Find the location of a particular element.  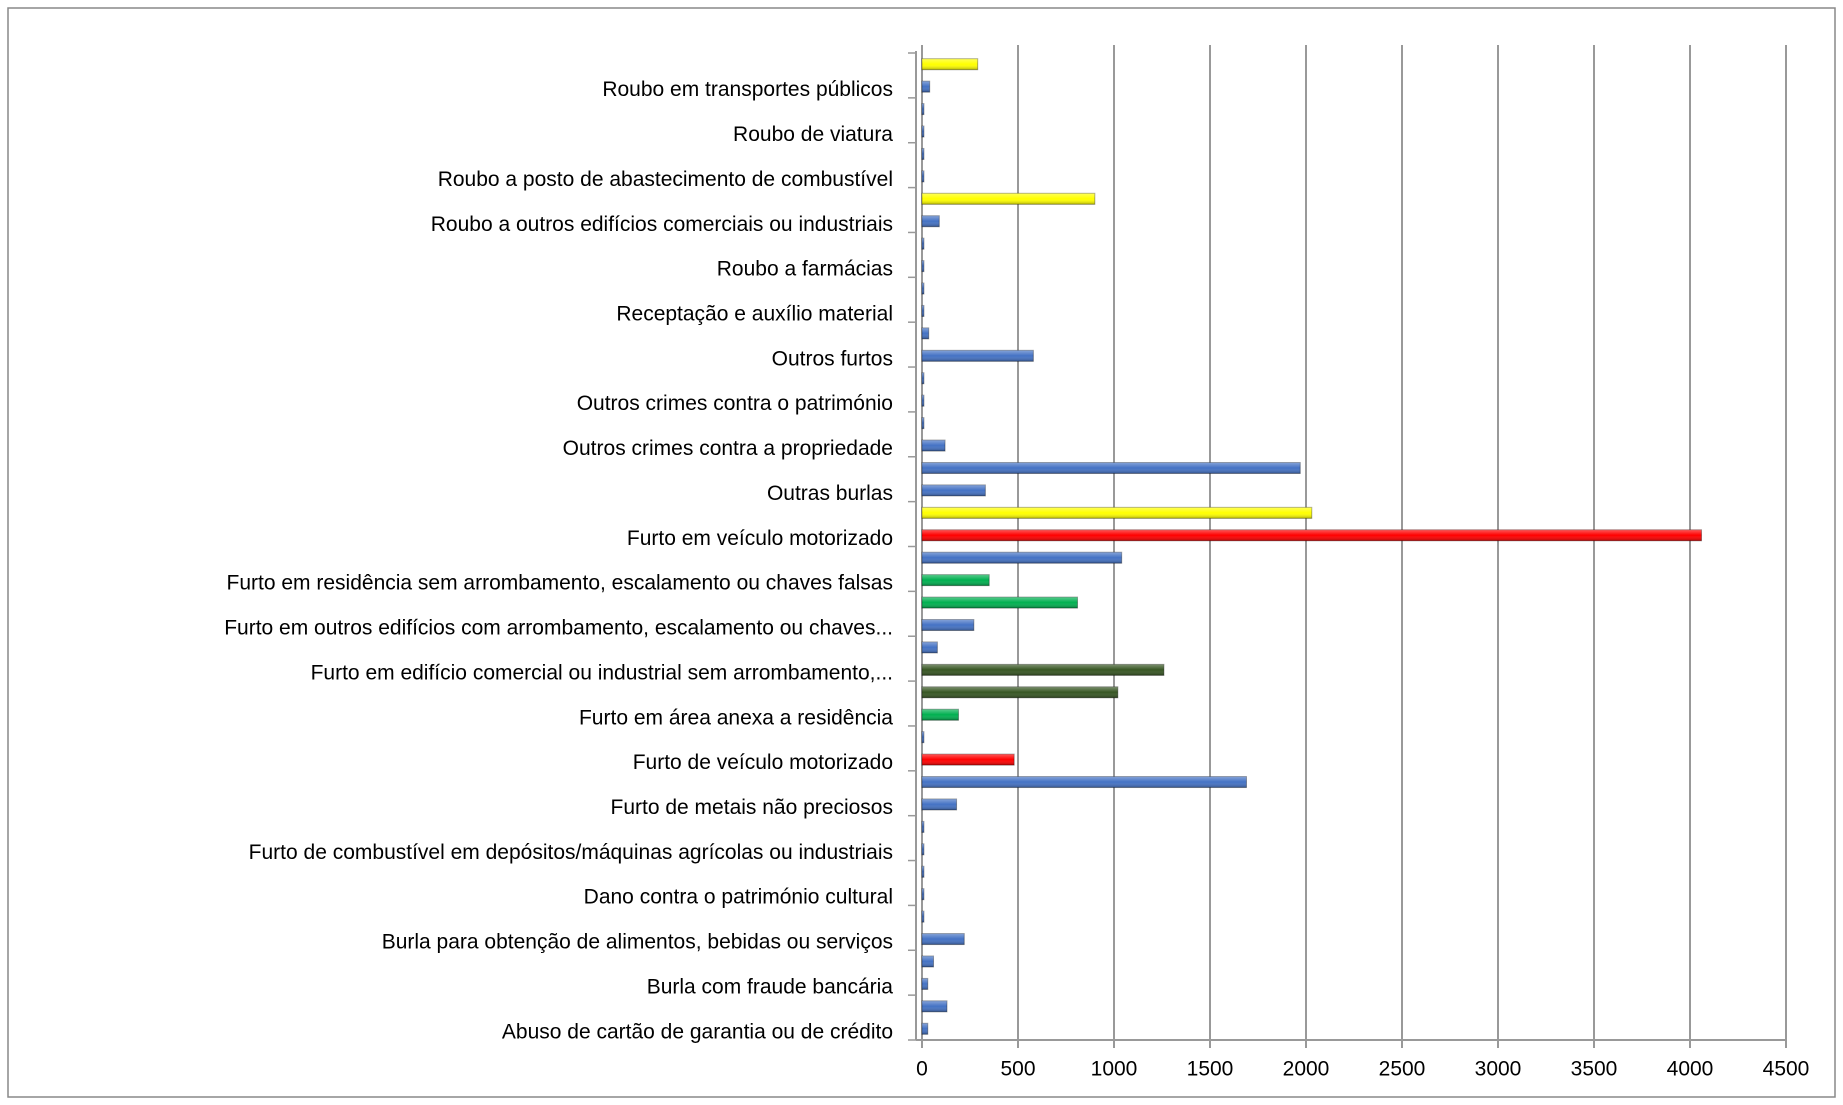

y-tick-label: Furto de metais não preciosos is located at coordinates (752, 807).